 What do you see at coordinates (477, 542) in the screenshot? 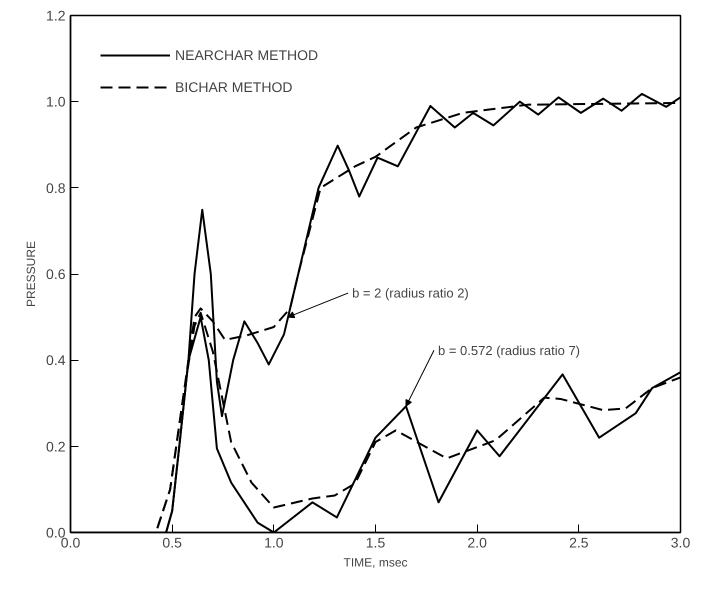
I see `x-tick-label: 2.0` at bounding box center [477, 542].